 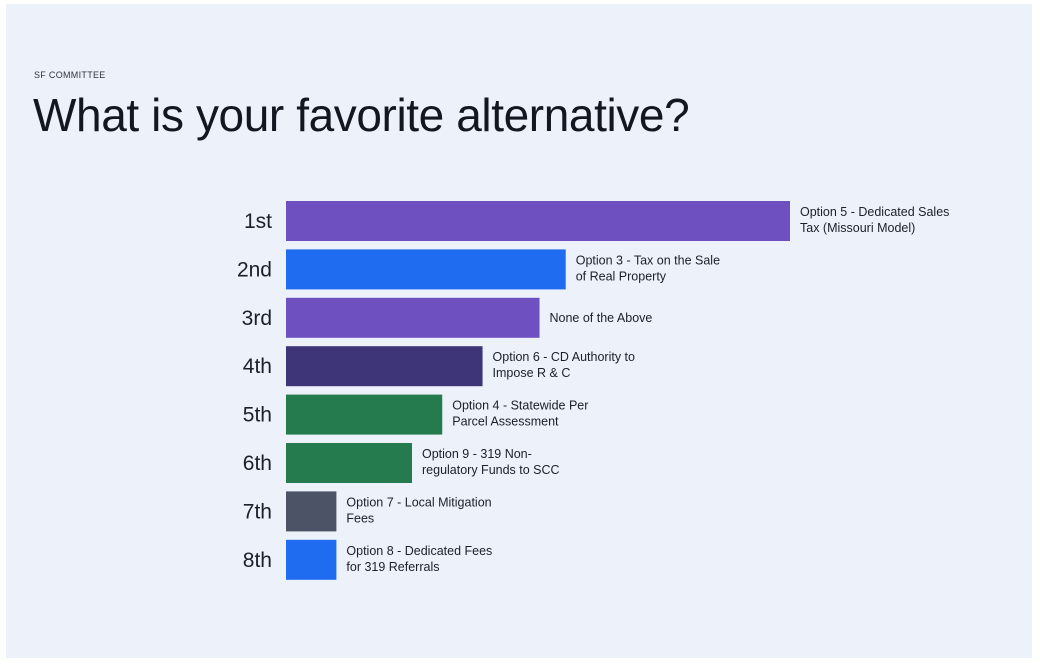 What do you see at coordinates (520, 406) in the screenshot?
I see `bar-label-5th-line-1: Option 4 - Statewide Per` at bounding box center [520, 406].